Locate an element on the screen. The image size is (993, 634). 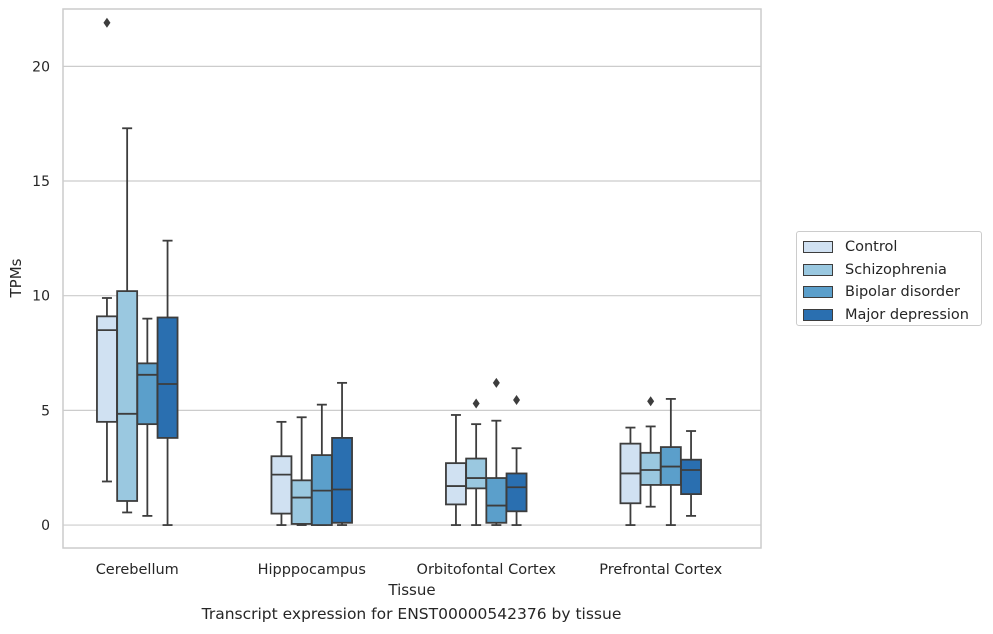
box-bipolar-disorder-cerebellum is located at coordinates (147, 417).